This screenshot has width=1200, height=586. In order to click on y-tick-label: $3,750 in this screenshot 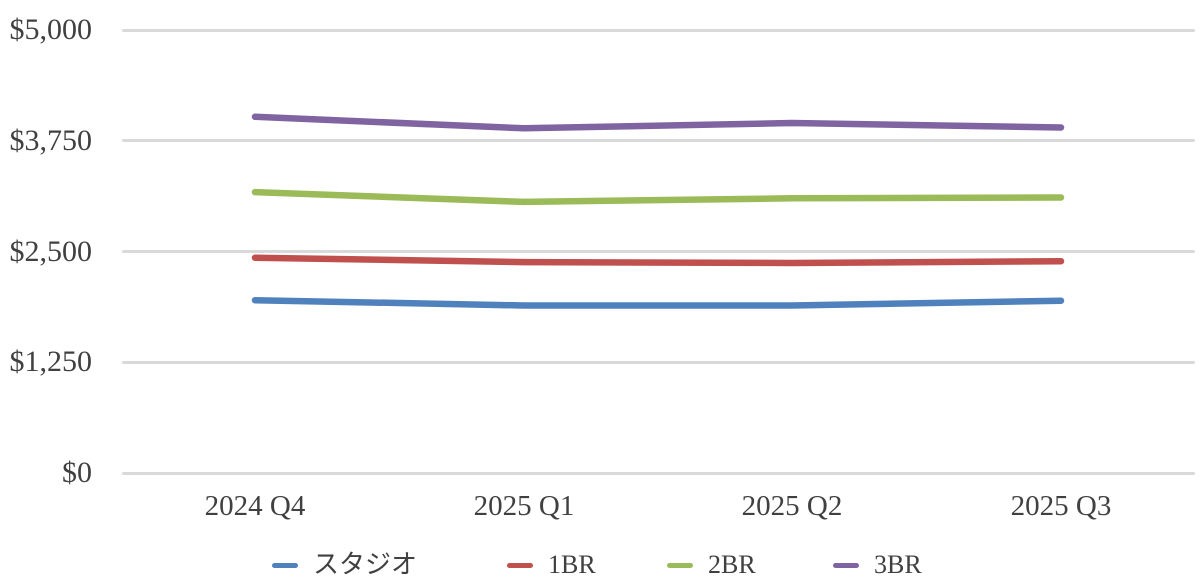, I will do `click(51, 140)`.